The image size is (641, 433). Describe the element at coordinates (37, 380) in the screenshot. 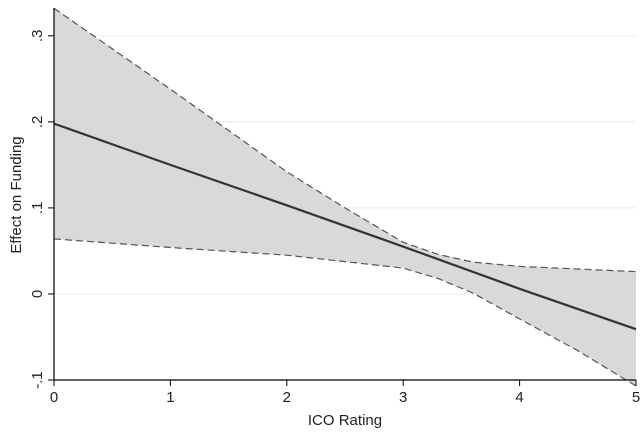

I see `y-tick-label-0: -.1` at that location.